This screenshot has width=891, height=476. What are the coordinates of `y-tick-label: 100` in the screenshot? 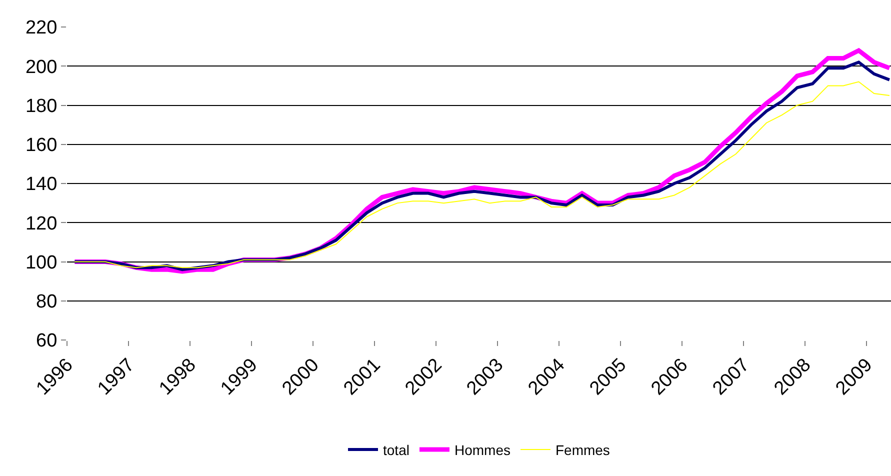 It's located at (41, 263).